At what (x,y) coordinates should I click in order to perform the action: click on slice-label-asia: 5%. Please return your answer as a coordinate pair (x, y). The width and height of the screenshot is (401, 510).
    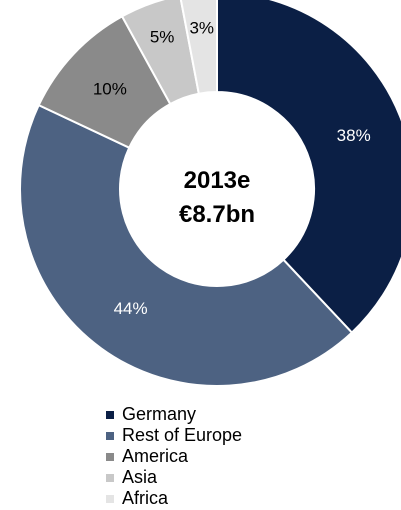
    Looking at the image, I should click on (162, 37).